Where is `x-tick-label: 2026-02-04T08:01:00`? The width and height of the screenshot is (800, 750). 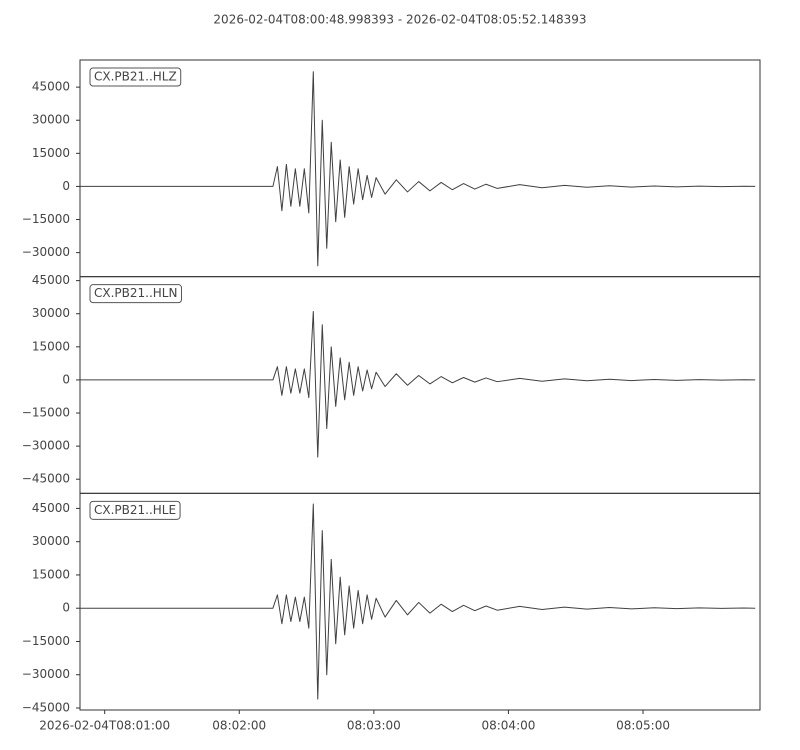 x-tick-label: 2026-02-04T08:01:00 is located at coordinates (104, 726).